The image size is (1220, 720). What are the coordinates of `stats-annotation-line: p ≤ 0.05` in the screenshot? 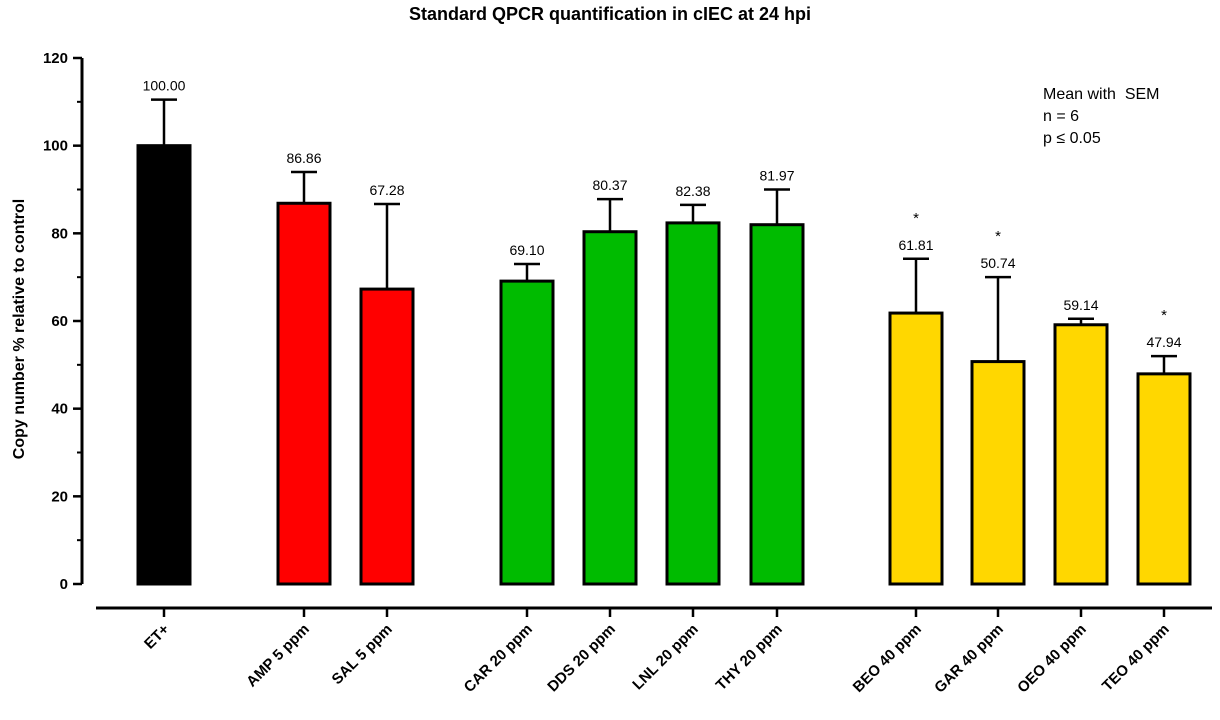 It's located at (1072, 138).